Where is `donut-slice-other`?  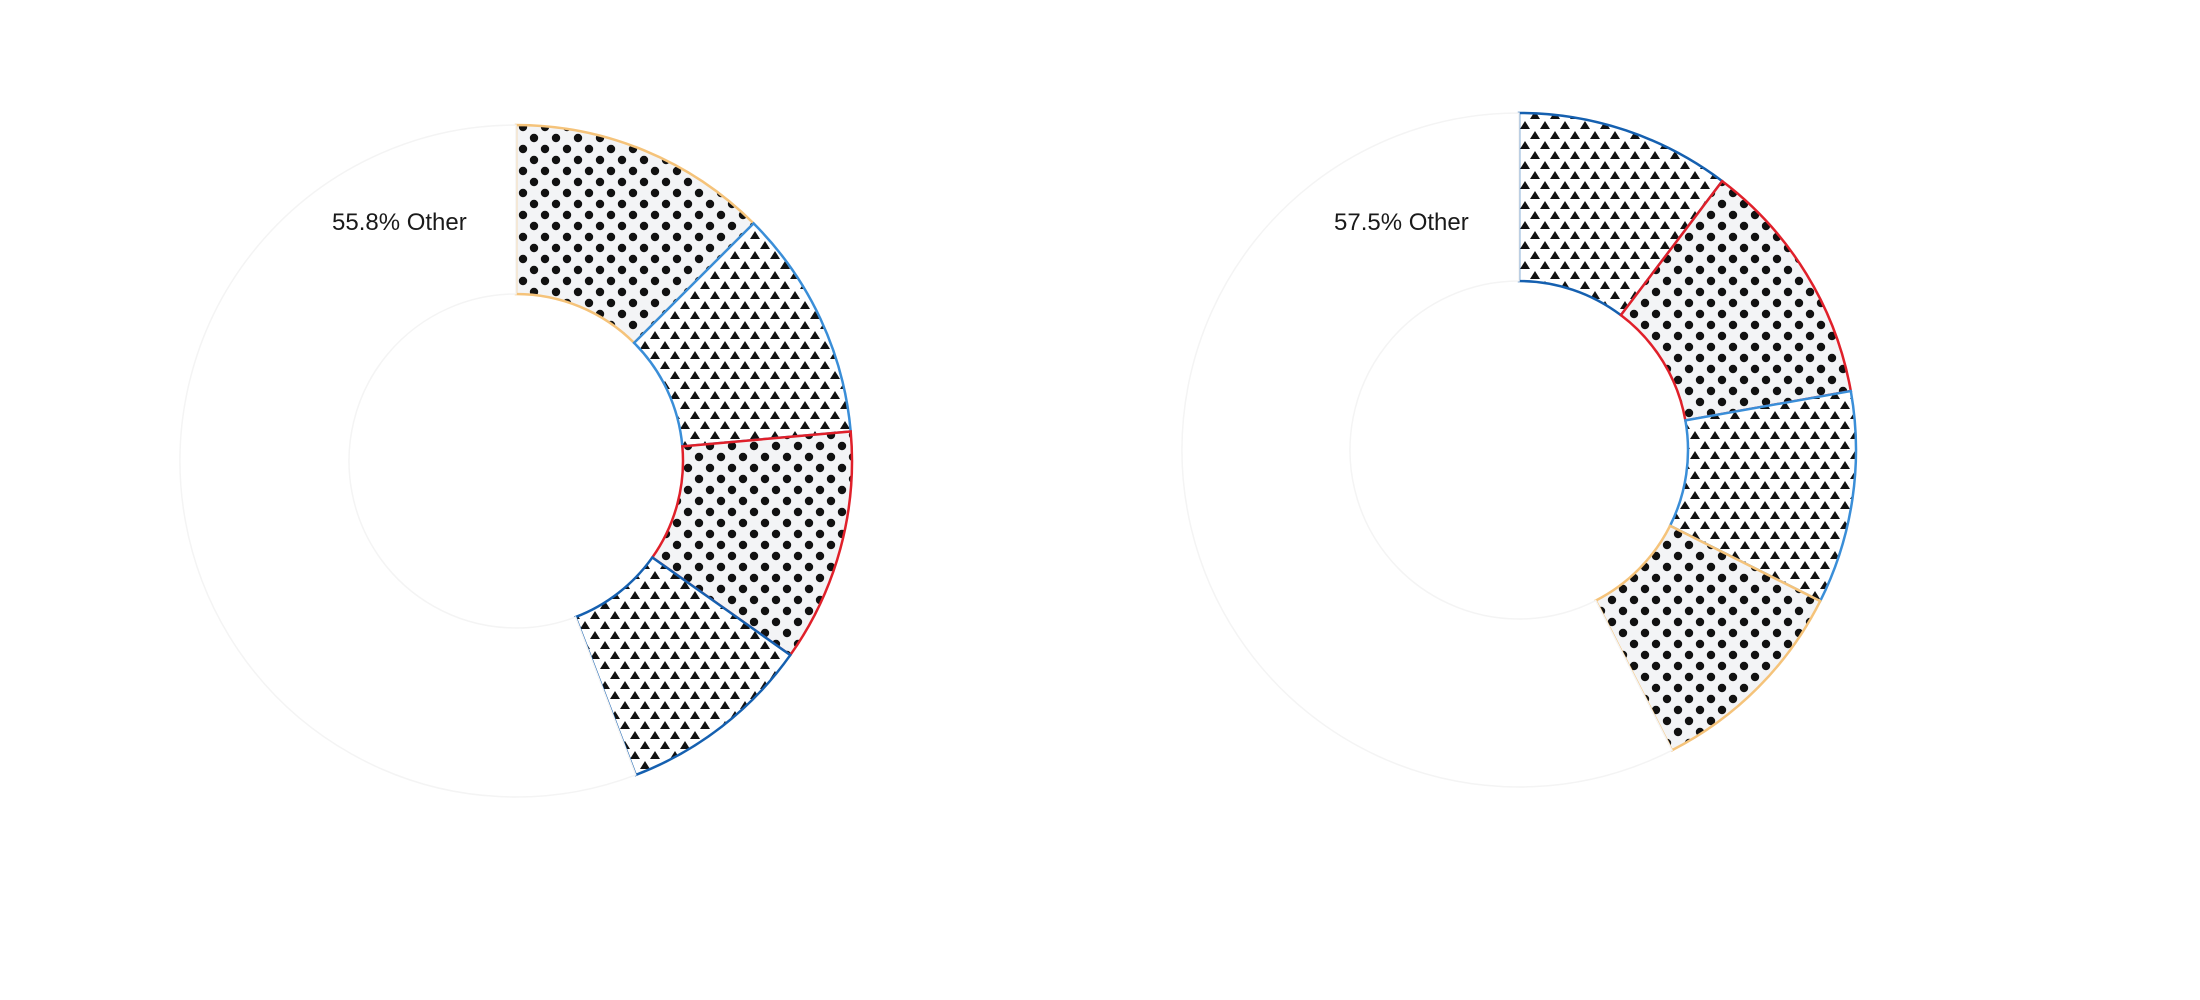 donut-slice-other is located at coordinates (408, 461).